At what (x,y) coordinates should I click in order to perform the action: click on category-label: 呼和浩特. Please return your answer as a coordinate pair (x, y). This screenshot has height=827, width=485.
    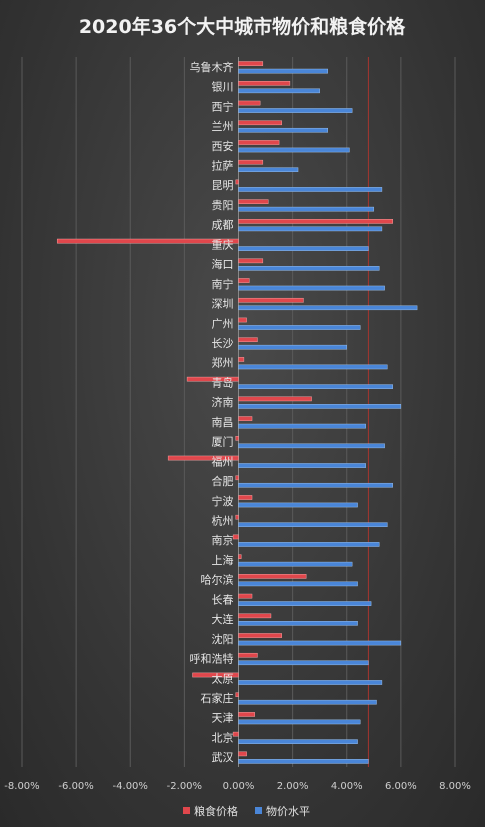
    Looking at the image, I should click on (212, 659).